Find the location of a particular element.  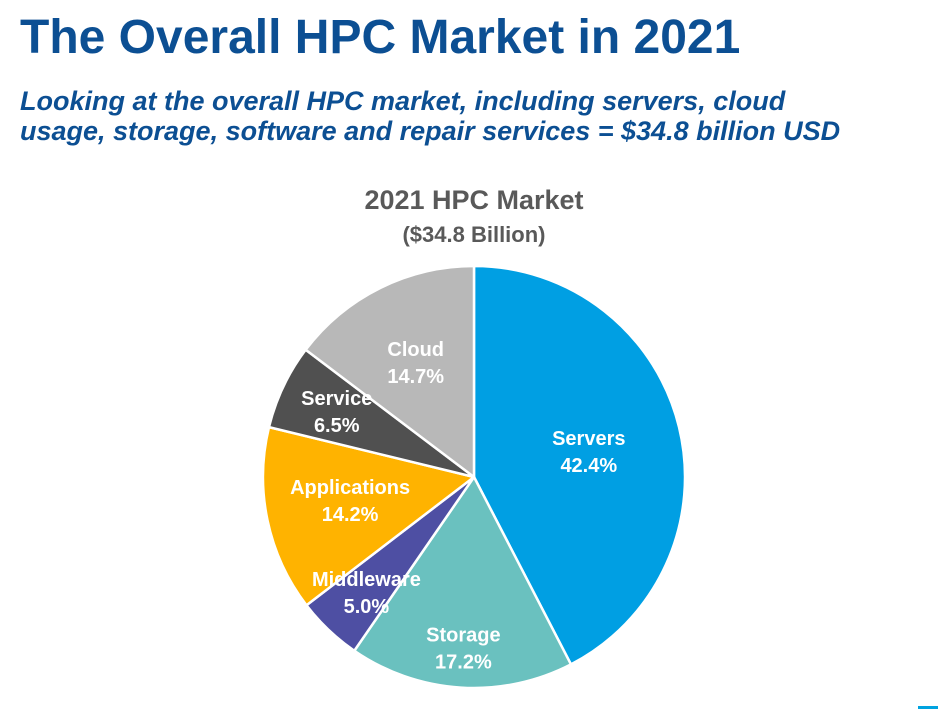

pie-slice-storage is located at coordinates (463, 582).